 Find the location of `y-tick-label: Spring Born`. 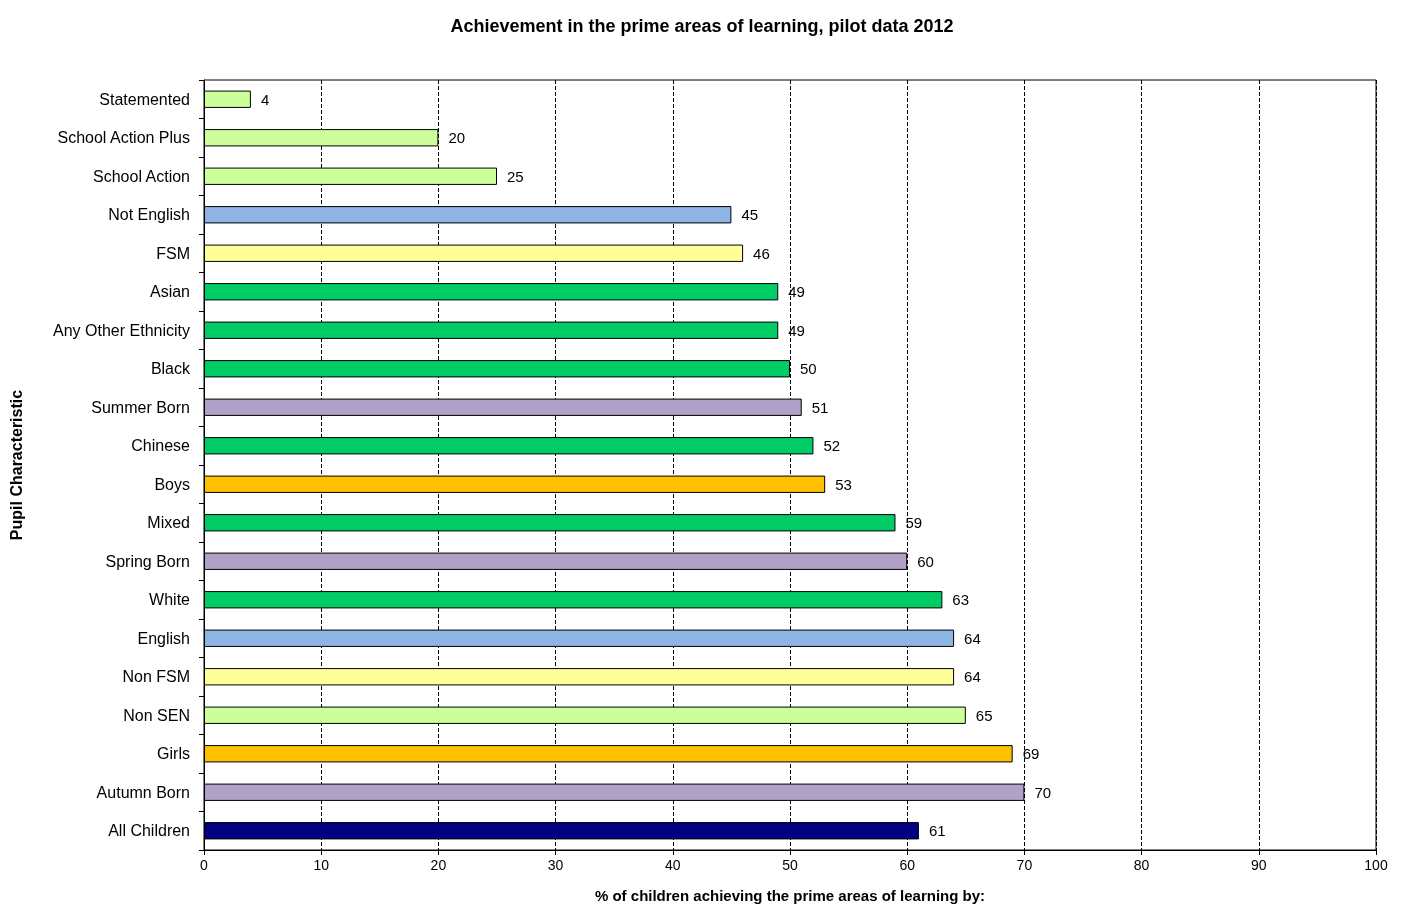

y-tick-label: Spring Born is located at coordinates (147, 561).